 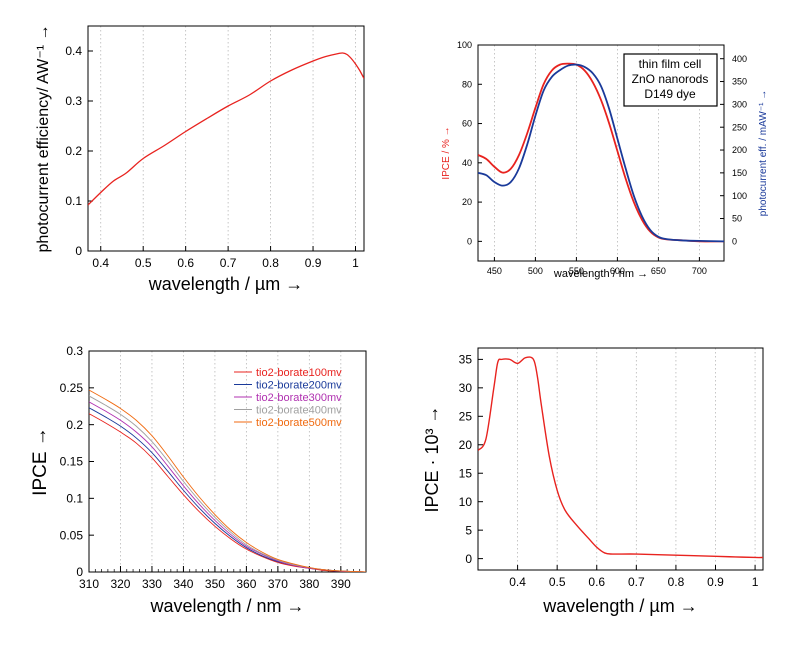 What do you see at coordinates (535, 271) in the screenshot?
I see `x-axis-tick-label-1: 500` at bounding box center [535, 271].